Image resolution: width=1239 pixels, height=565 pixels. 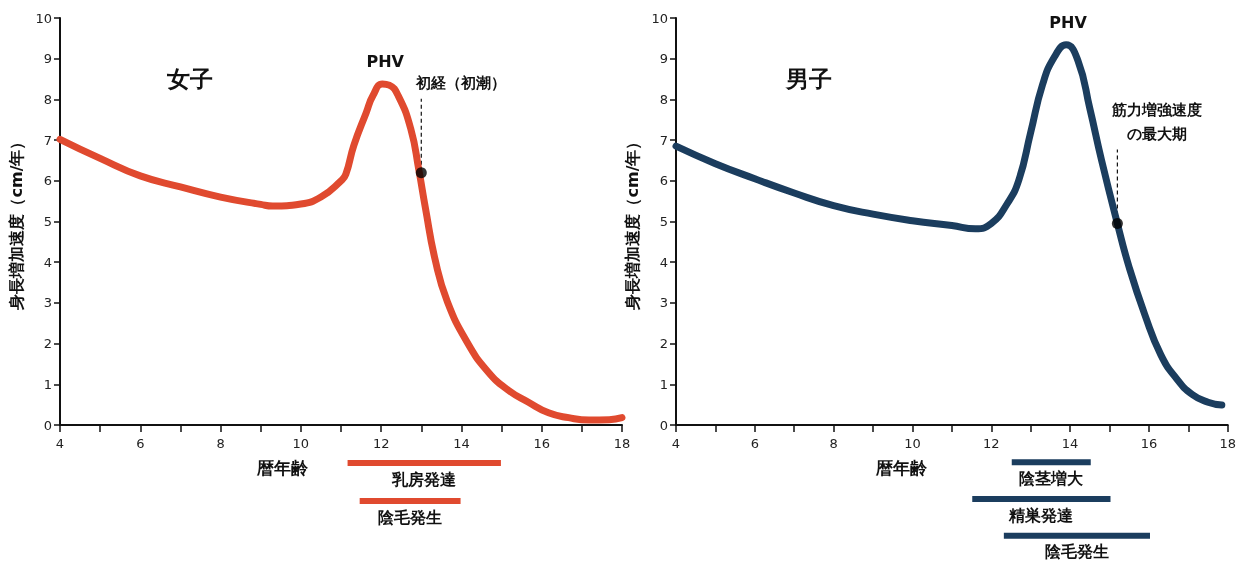 I want to click on text: 男子, so click(x=808, y=78).